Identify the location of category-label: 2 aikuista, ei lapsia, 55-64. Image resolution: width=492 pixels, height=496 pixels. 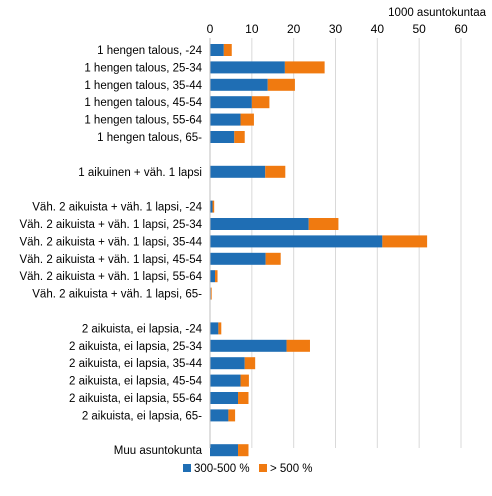
(136, 399).